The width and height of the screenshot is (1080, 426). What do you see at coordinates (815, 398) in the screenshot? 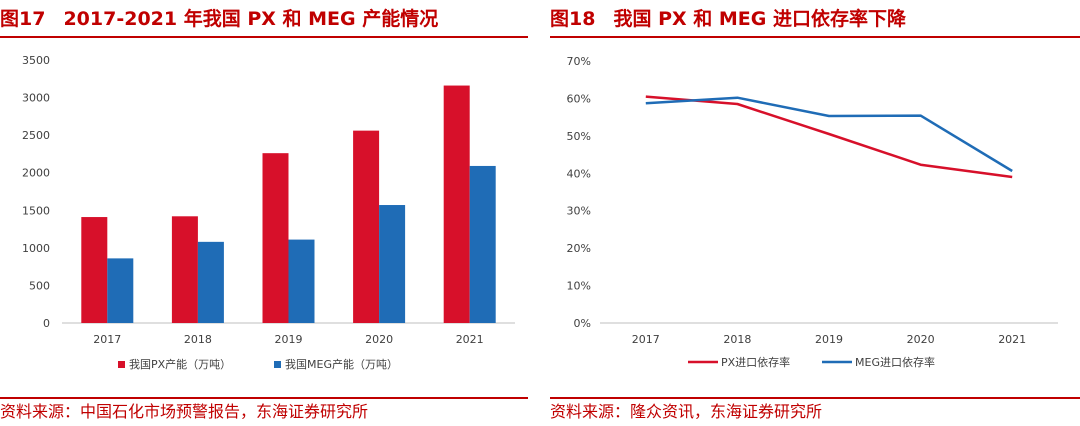
I see `figure-18-bottom-rule` at bounding box center [815, 398].